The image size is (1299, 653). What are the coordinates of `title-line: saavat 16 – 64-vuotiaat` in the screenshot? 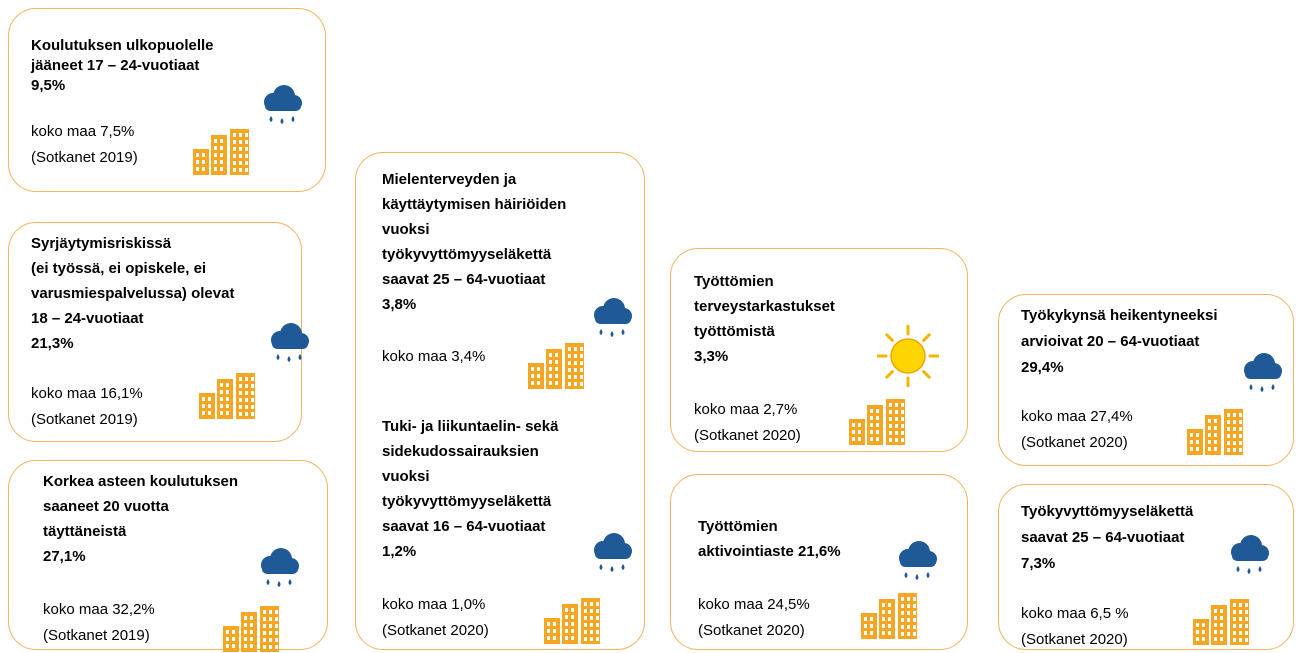 It's located at (464, 526).